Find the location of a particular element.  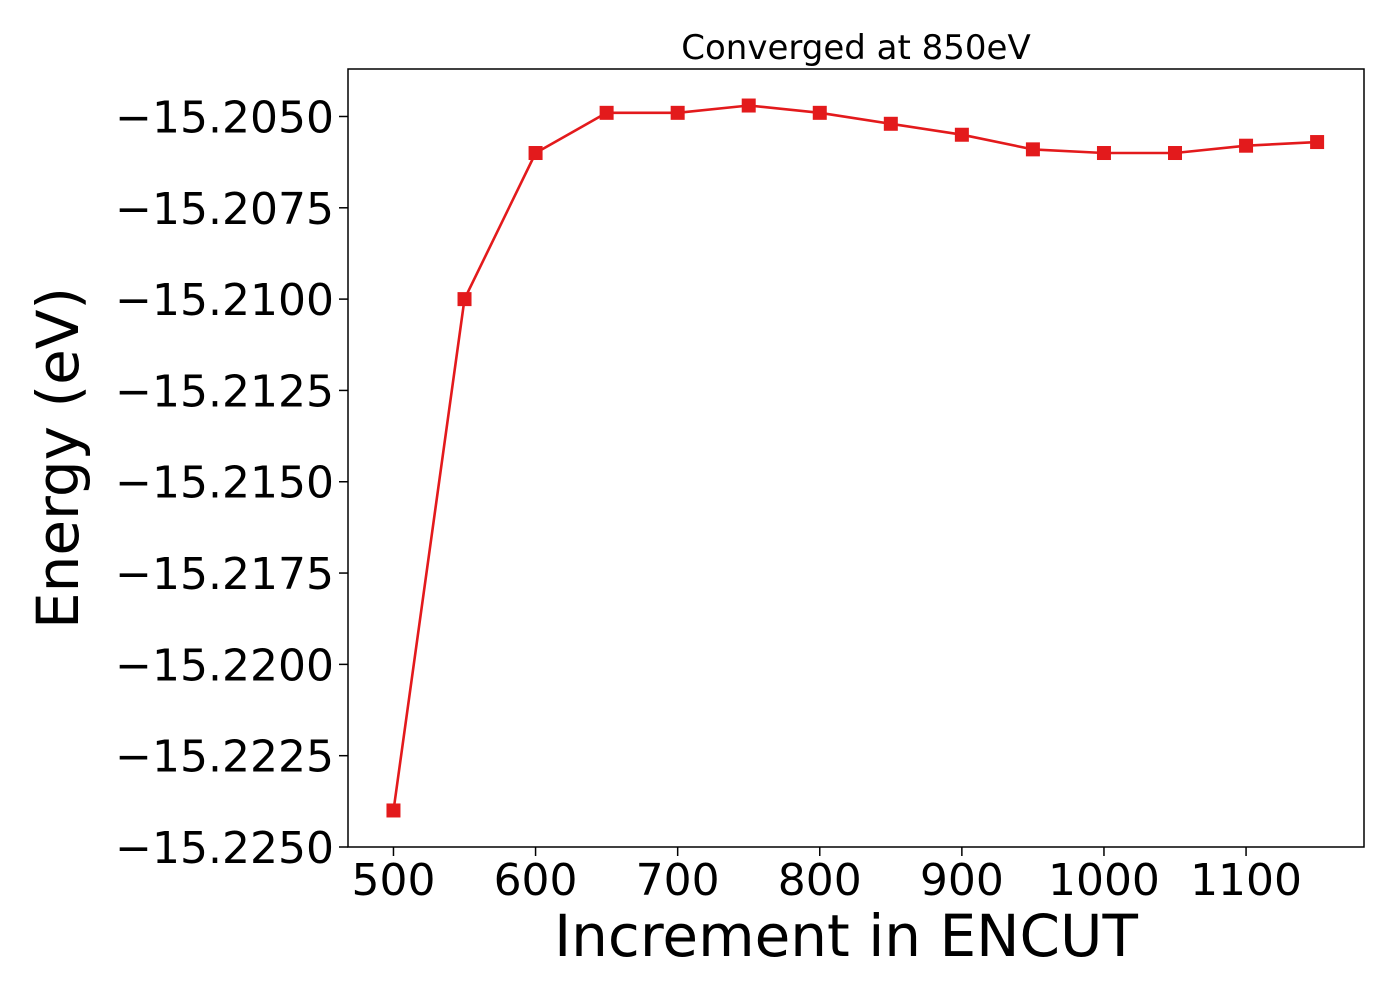

x-tick-label: 1100 is located at coordinates (1246, 880).